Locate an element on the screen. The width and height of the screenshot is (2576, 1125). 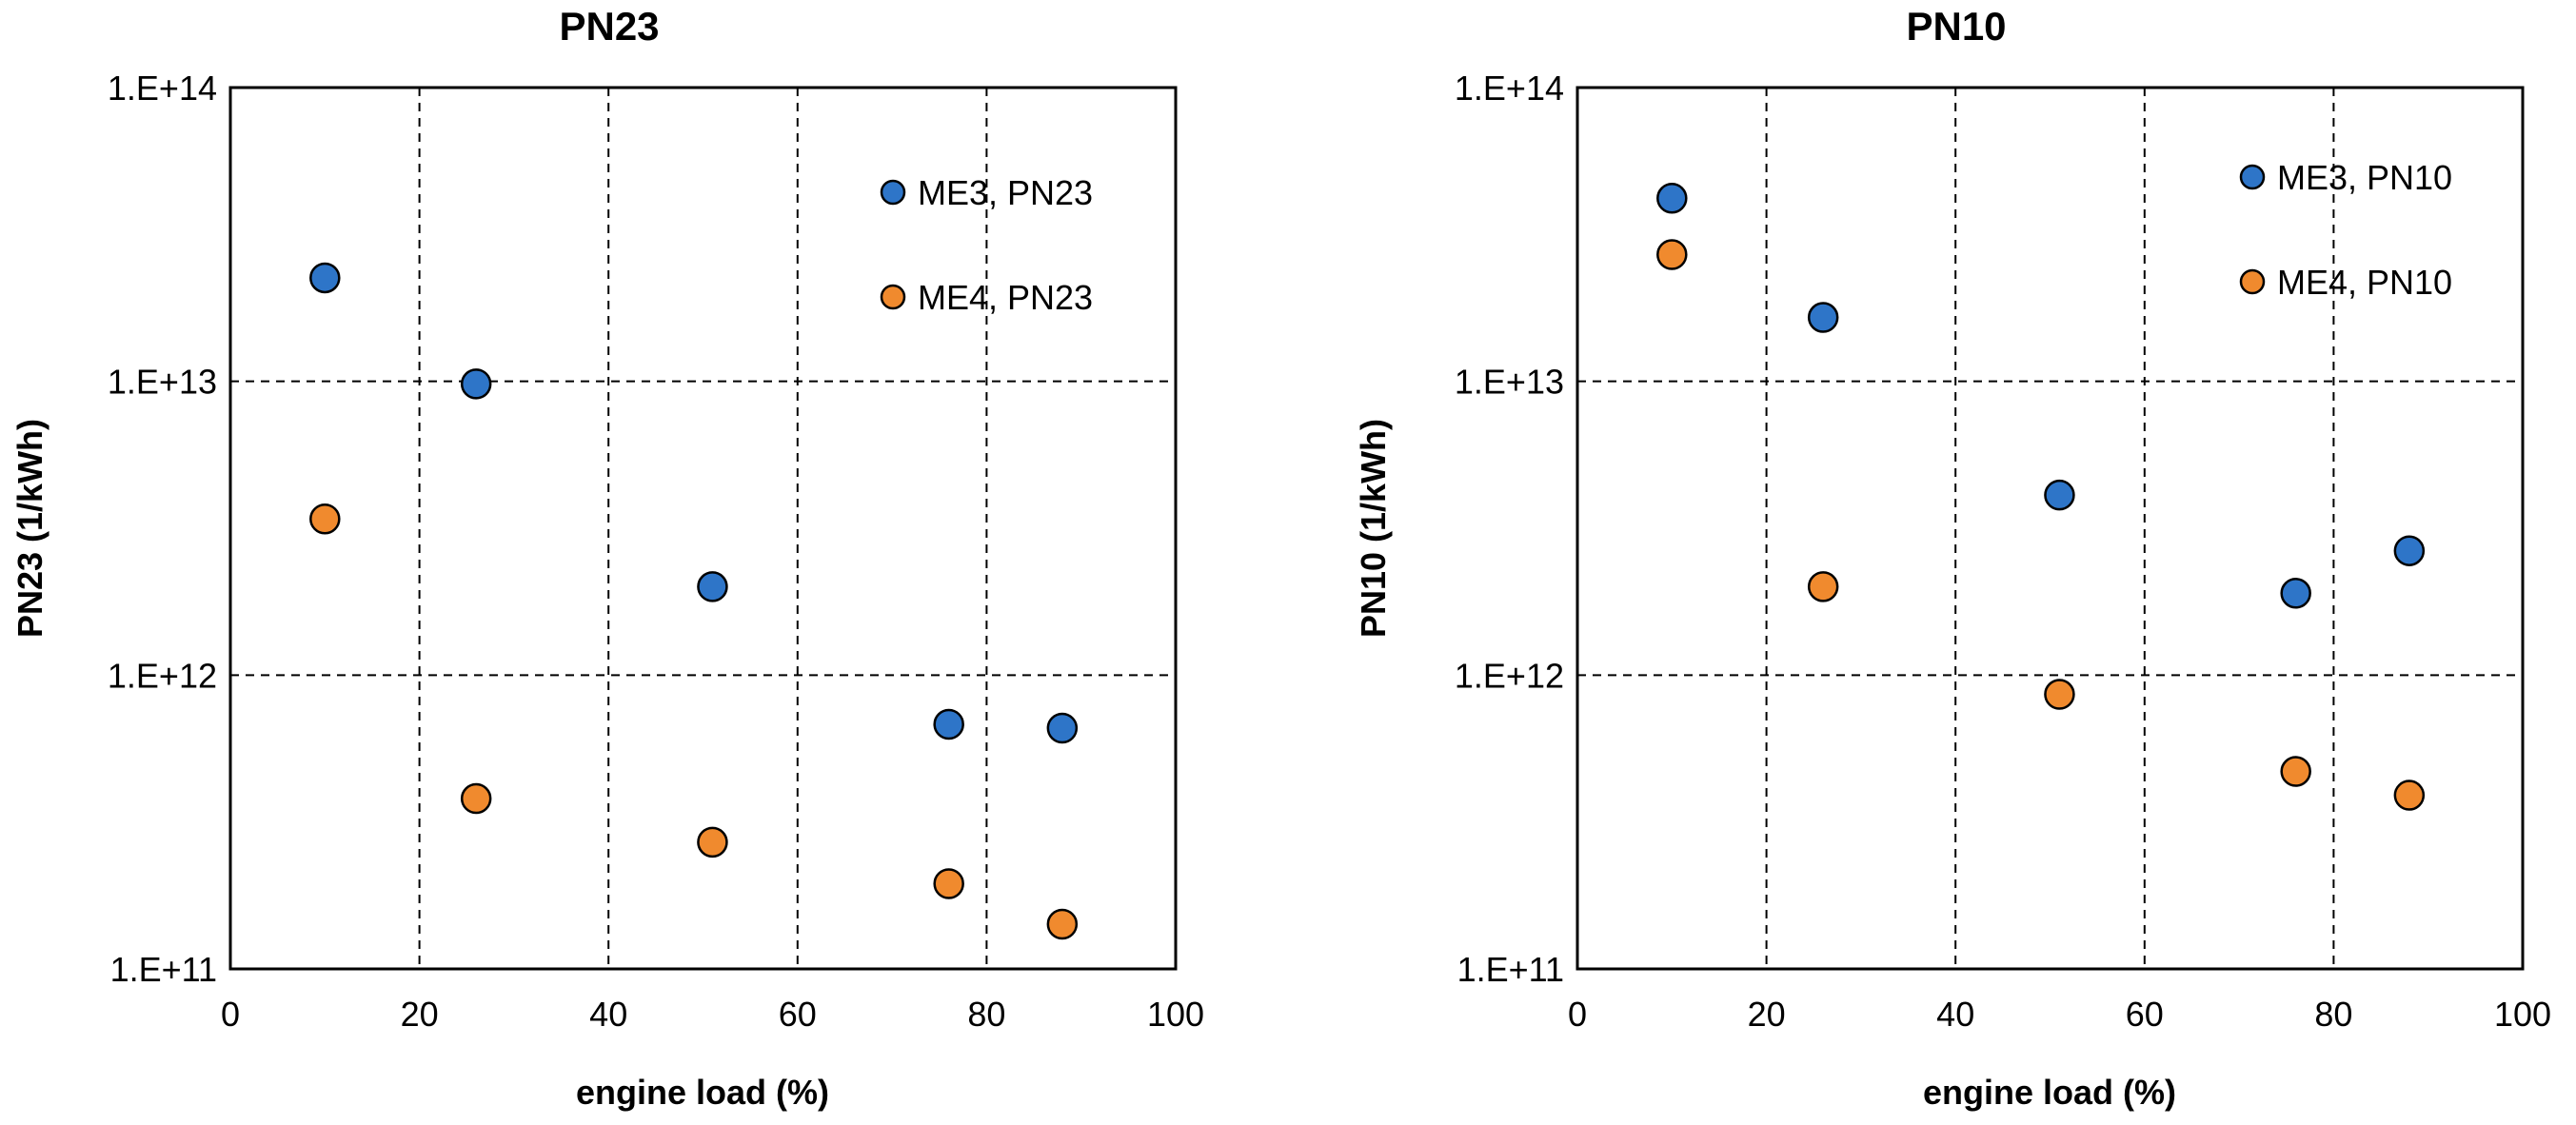
y-axis-label: PN10 (1/kWh) is located at coordinates (1373, 528).